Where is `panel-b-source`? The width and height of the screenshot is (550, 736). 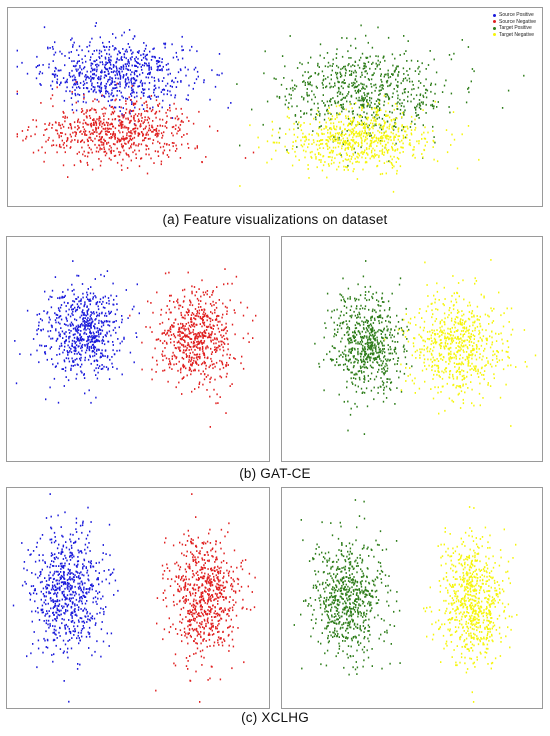
panel-b-source is located at coordinates (138, 349).